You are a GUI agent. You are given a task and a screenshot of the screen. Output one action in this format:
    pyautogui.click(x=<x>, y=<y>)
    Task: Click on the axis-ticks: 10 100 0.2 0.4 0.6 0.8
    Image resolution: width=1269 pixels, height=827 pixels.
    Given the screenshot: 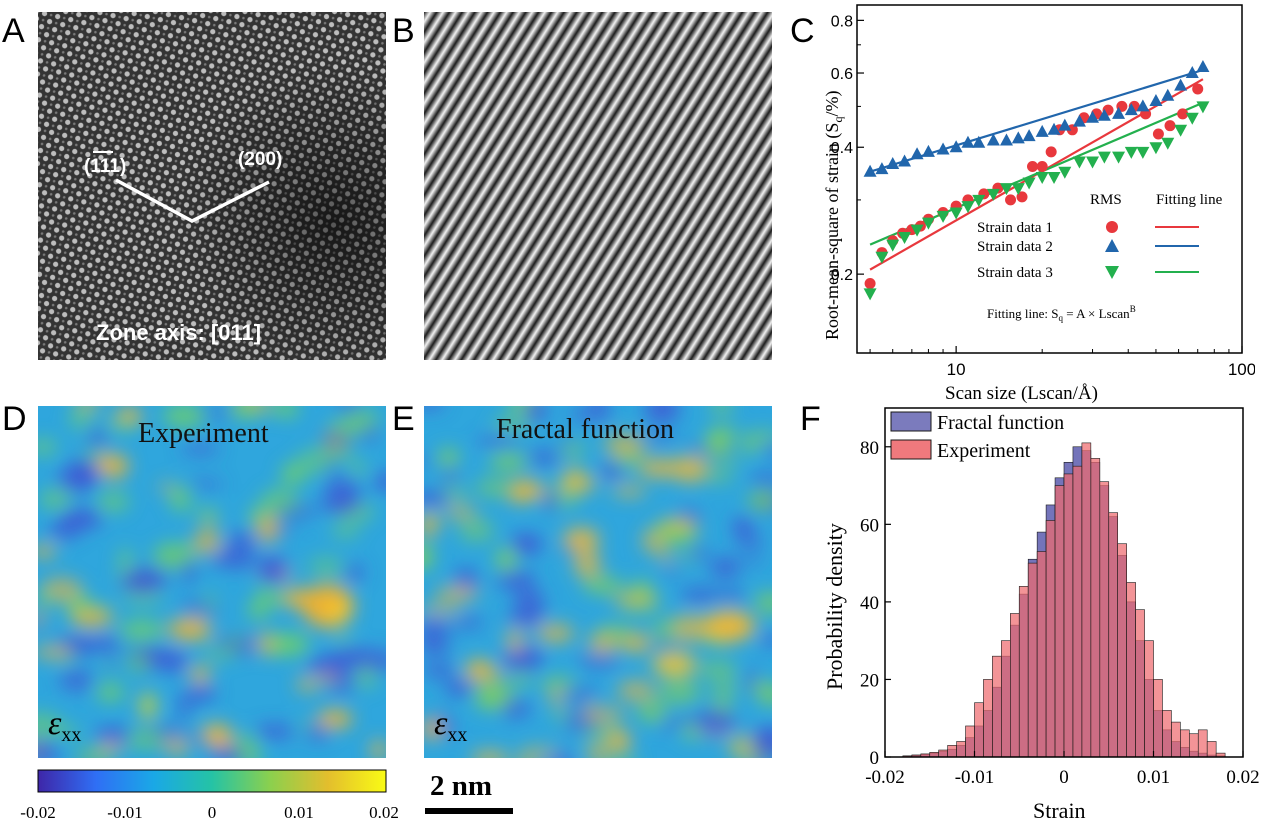 What is the action you would take?
    pyautogui.click(x=1043, y=196)
    